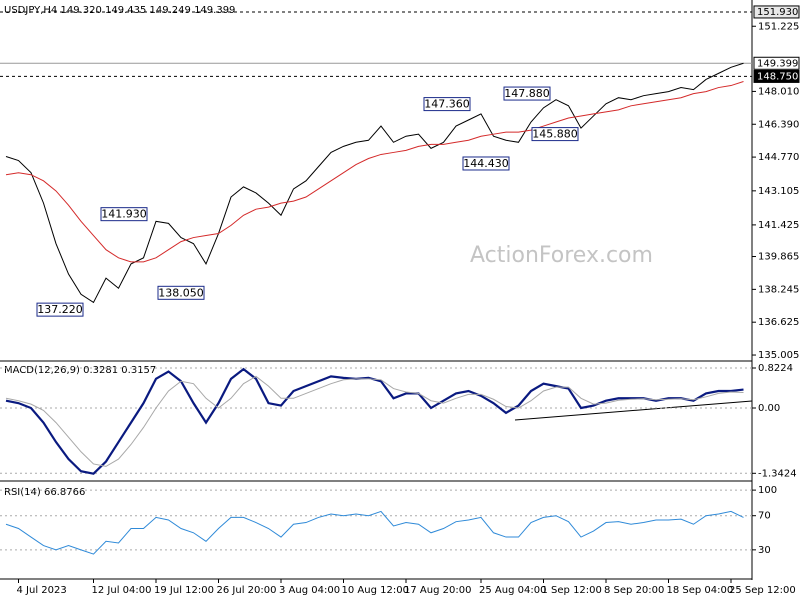 The height and width of the screenshot is (600, 800). I want to click on x-tick-label: 17 Aug 20:00, so click(437, 590).